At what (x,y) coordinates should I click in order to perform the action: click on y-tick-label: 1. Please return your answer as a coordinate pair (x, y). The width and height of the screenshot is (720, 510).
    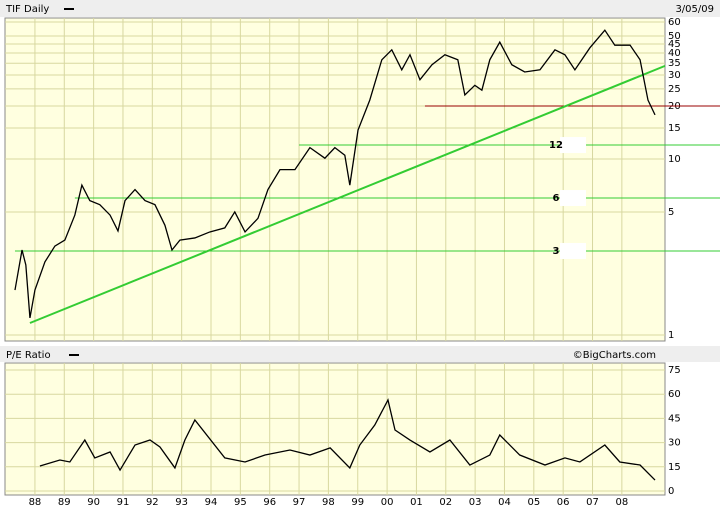
    Looking at the image, I should click on (671, 335).